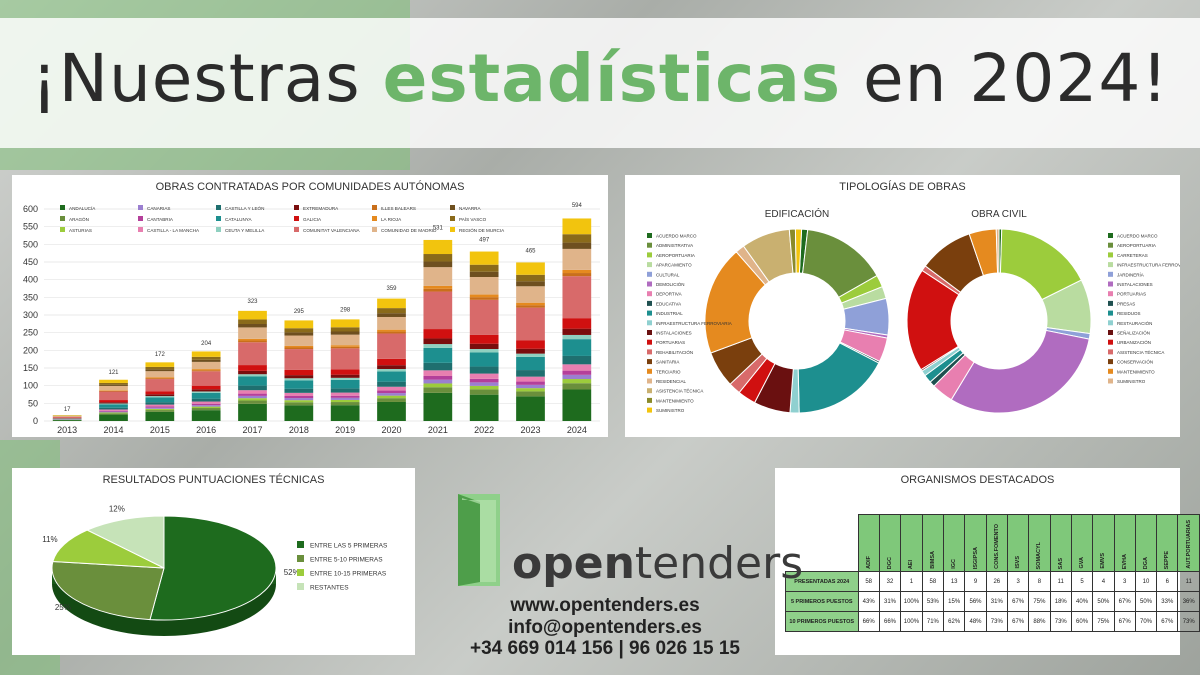  What do you see at coordinates (1146, 621) in the screenshot?
I see `table-cell: 70%` at bounding box center [1146, 621].